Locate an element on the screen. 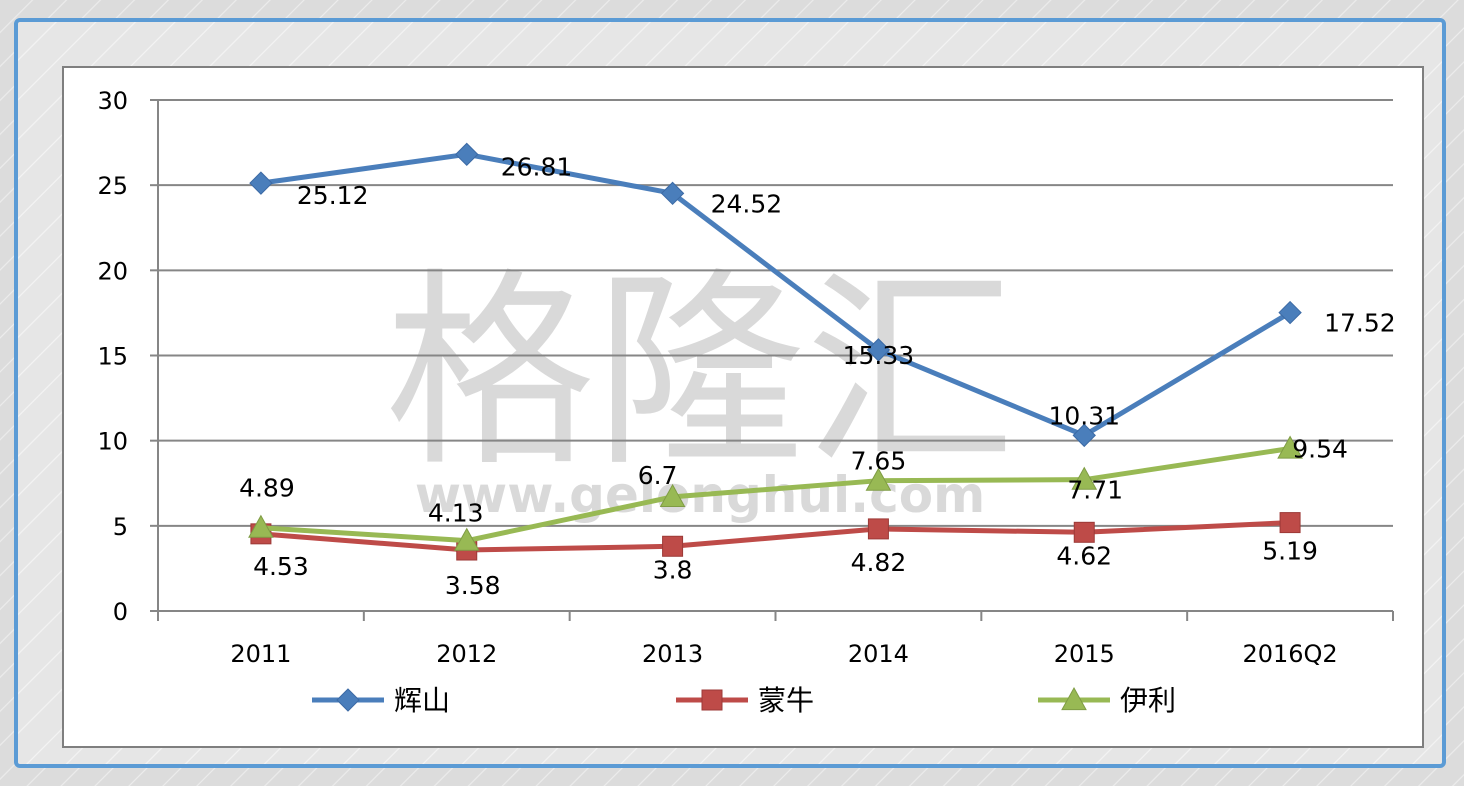  data-label: 6.7 is located at coordinates (658, 475).